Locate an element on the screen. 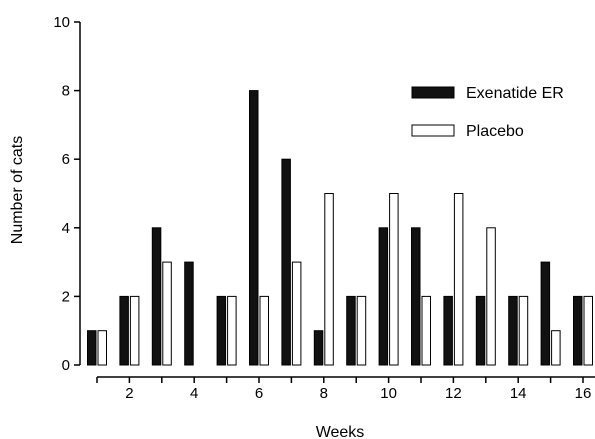 This screenshot has width=595, height=439. y-axis: 0 2 4 6 8 10 is located at coordinates (67, 194).